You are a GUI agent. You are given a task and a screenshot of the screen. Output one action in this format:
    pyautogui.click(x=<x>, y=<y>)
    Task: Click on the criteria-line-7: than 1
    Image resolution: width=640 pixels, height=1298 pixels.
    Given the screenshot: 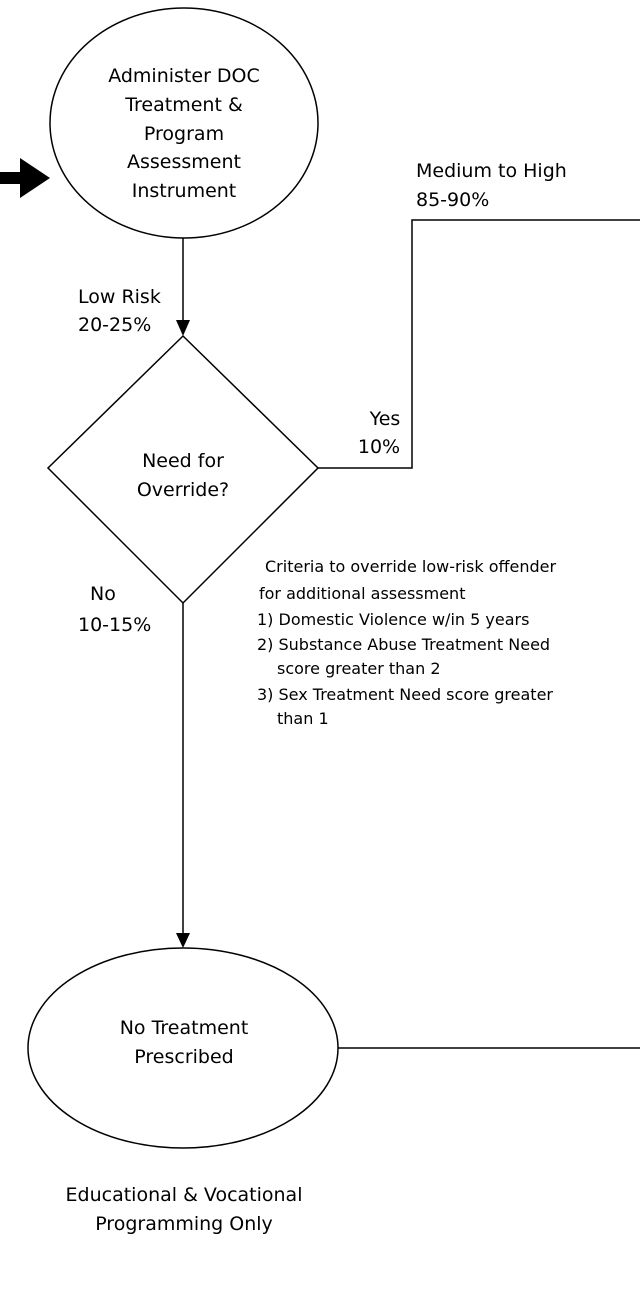 What is the action you would take?
    pyautogui.click(x=303, y=718)
    